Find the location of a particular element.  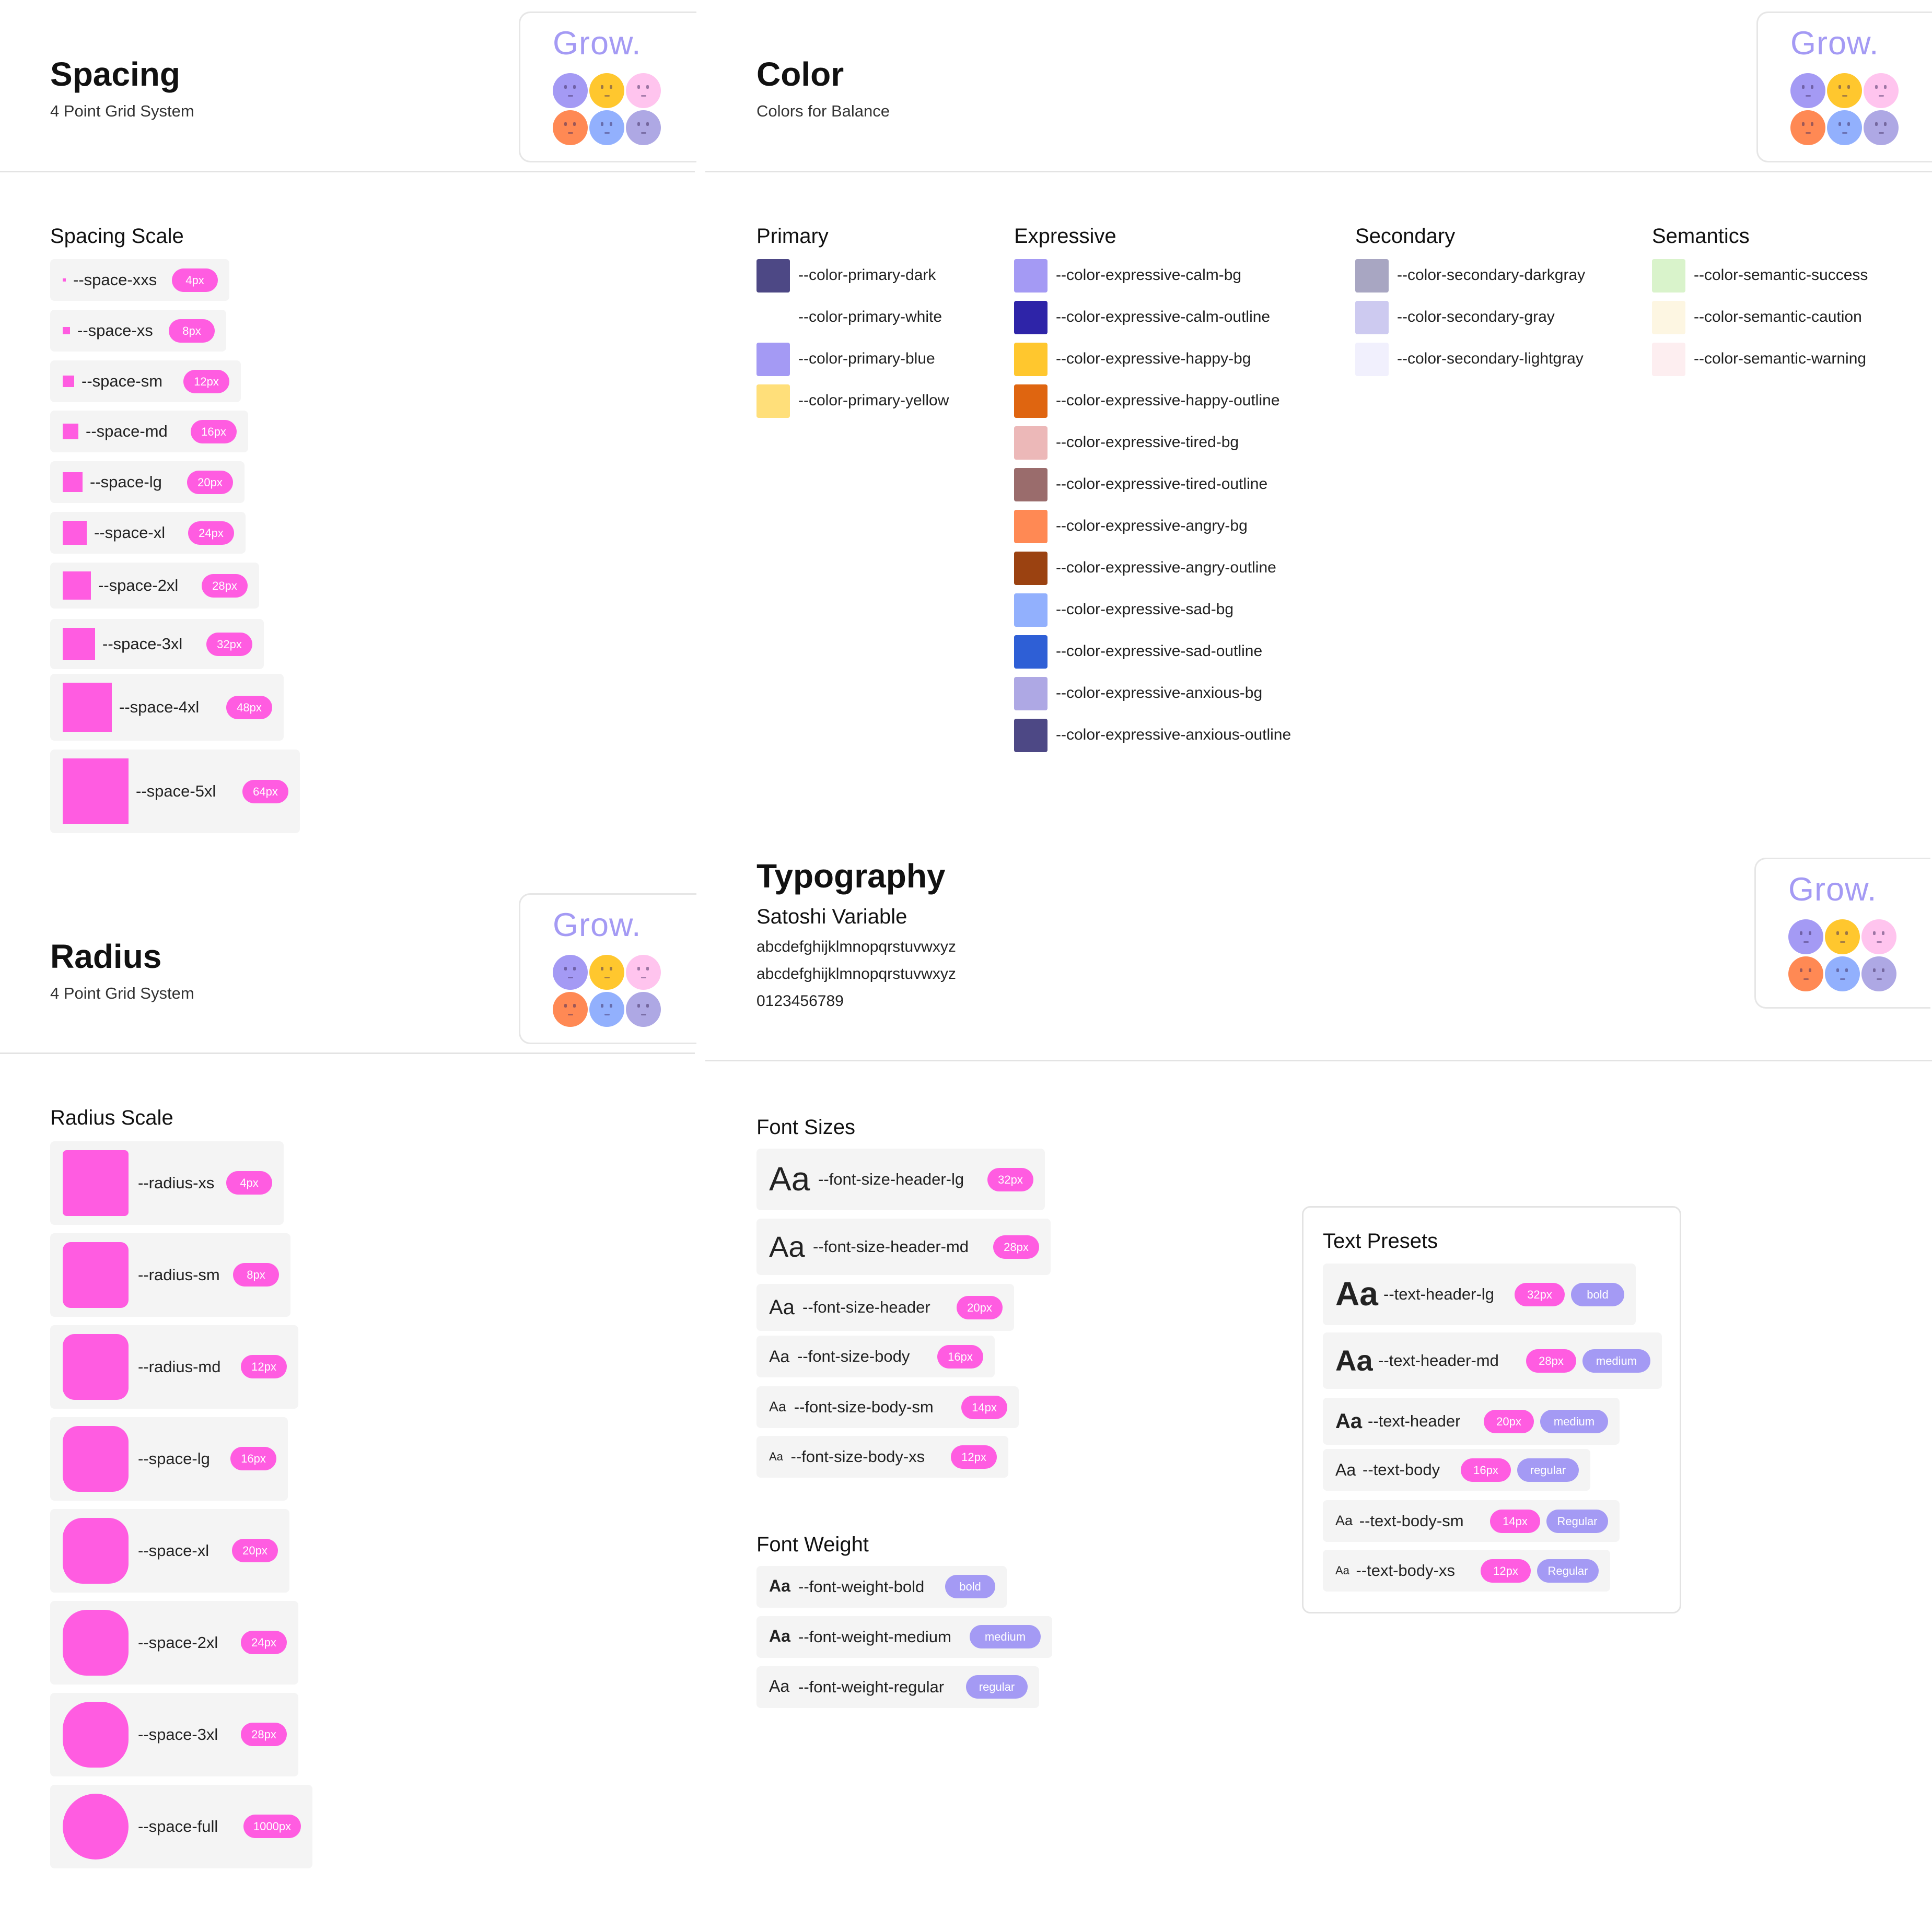

radius-value-badge: 4px is located at coordinates (249, 1183).